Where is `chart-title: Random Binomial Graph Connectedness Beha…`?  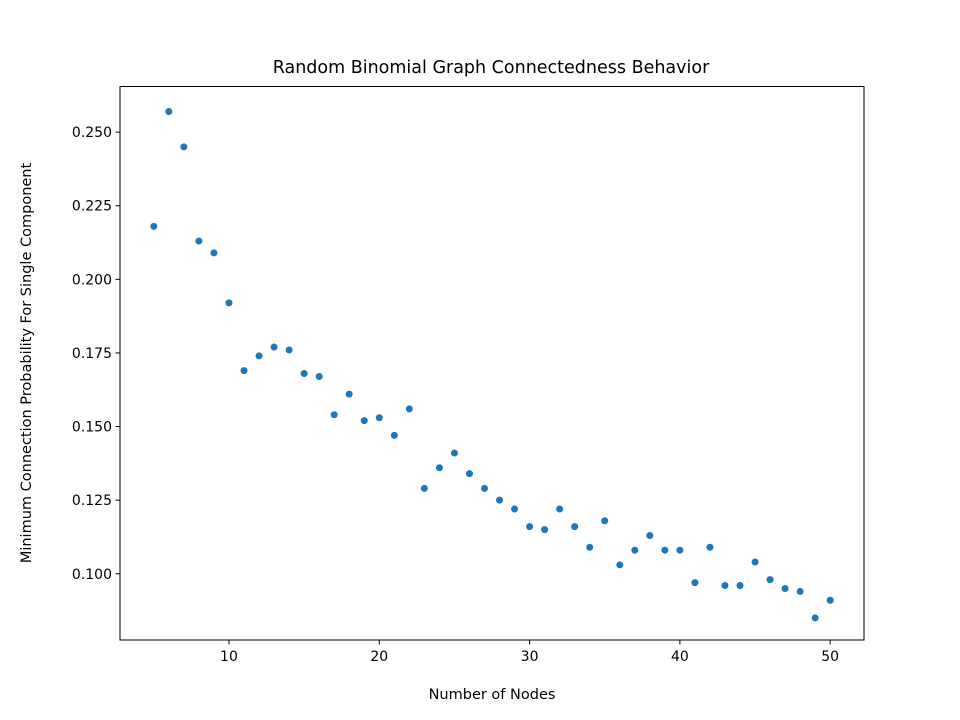
chart-title: Random Binomial Graph Connectedness Beha… is located at coordinates (491, 68).